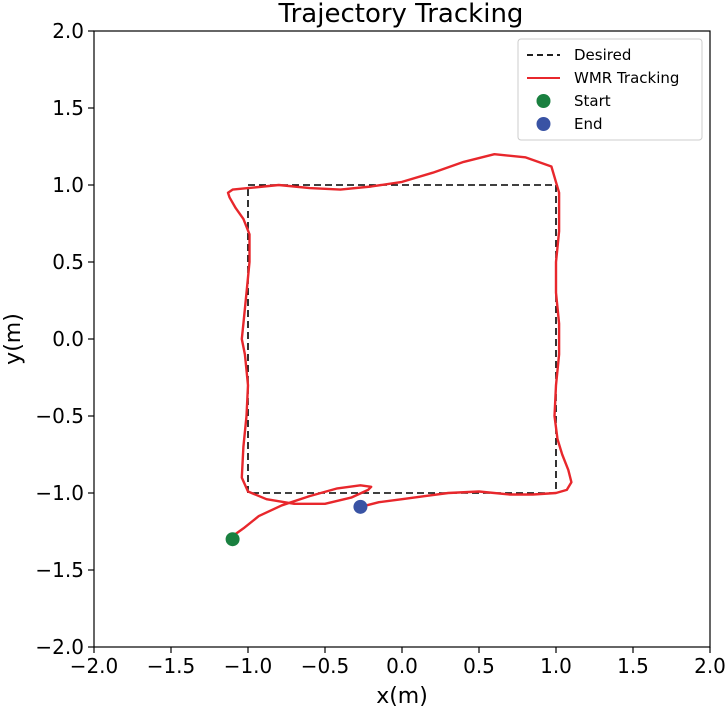  I want to click on y-tick-label: −2.0, so click(59, 647).